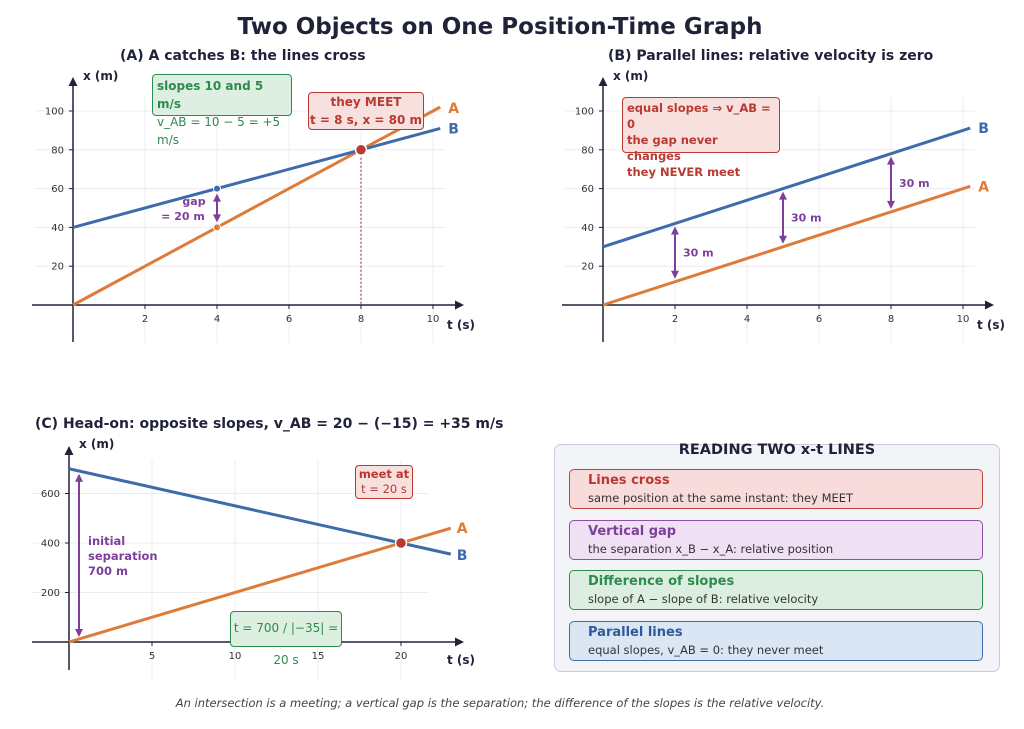 This screenshot has height=729, width=1024. Describe the element at coordinates (366, 102) in the screenshot. I see `meet-title: they MEET` at that location.